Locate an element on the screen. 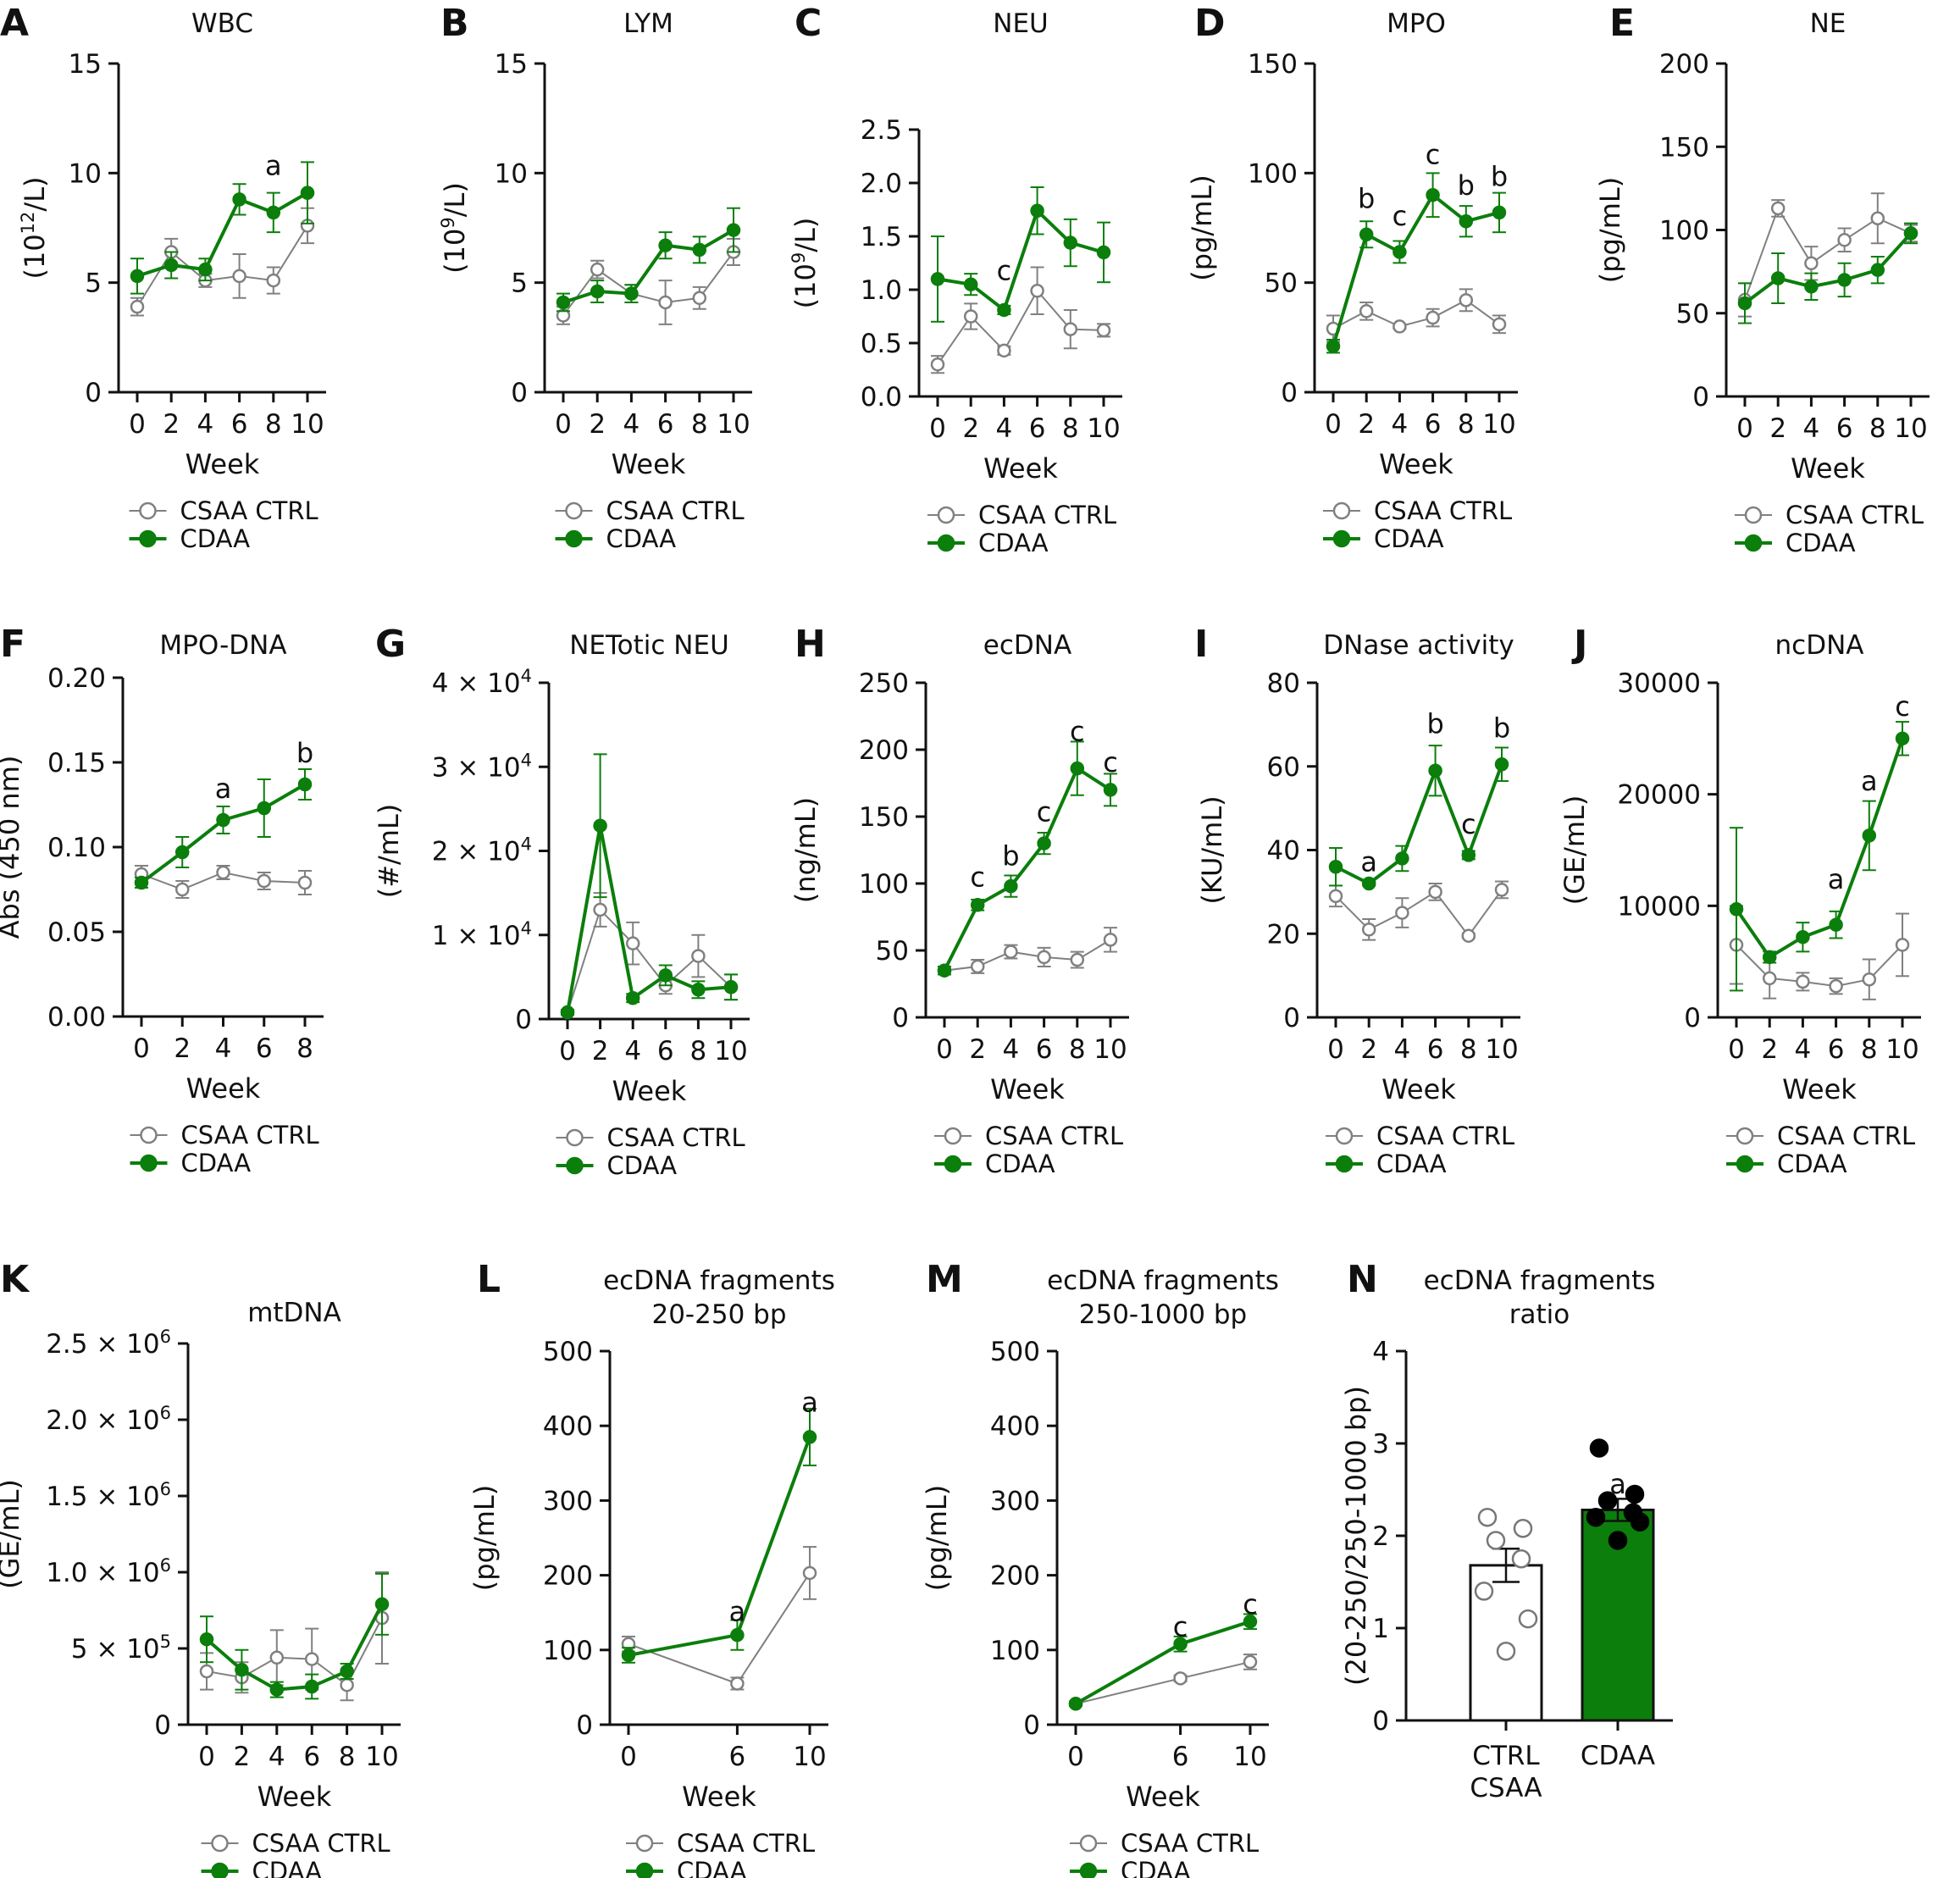  x-tick-label: CSAA is located at coordinates (1506, 1788).